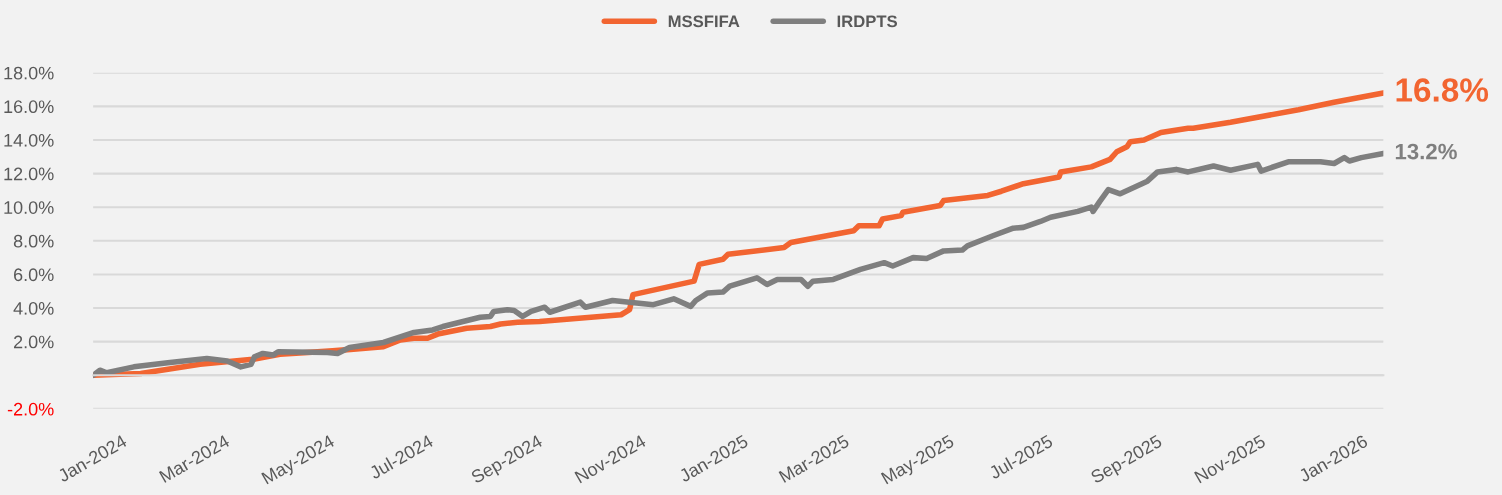 The width and height of the screenshot is (1502, 495). Describe the element at coordinates (867, 21) in the screenshot. I see `legend-label: IRDPTS` at that location.